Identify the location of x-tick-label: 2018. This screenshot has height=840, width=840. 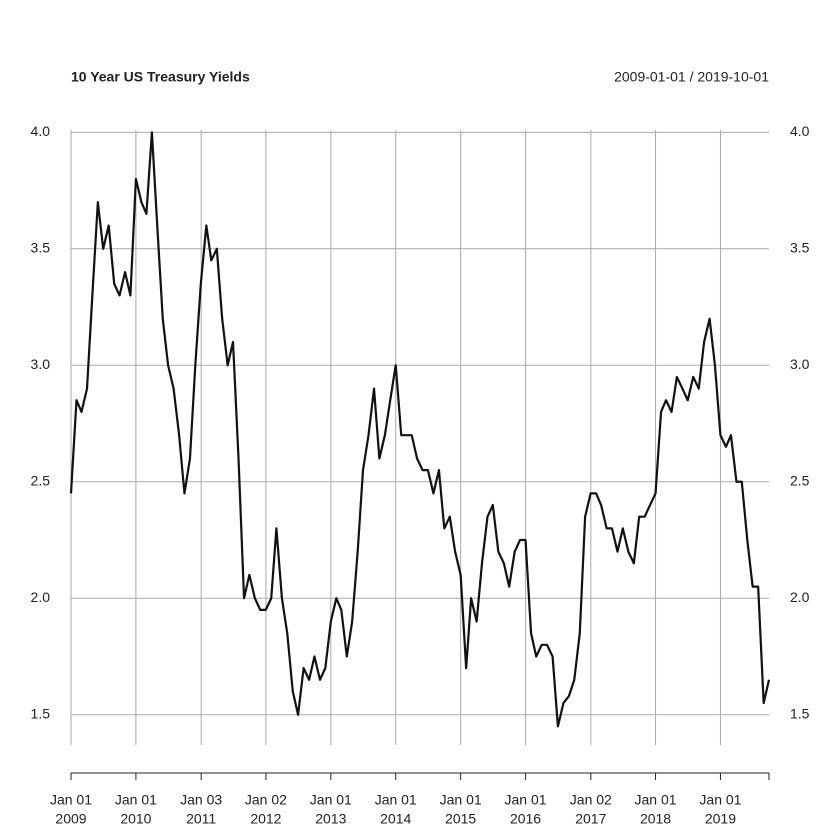
(655, 819).